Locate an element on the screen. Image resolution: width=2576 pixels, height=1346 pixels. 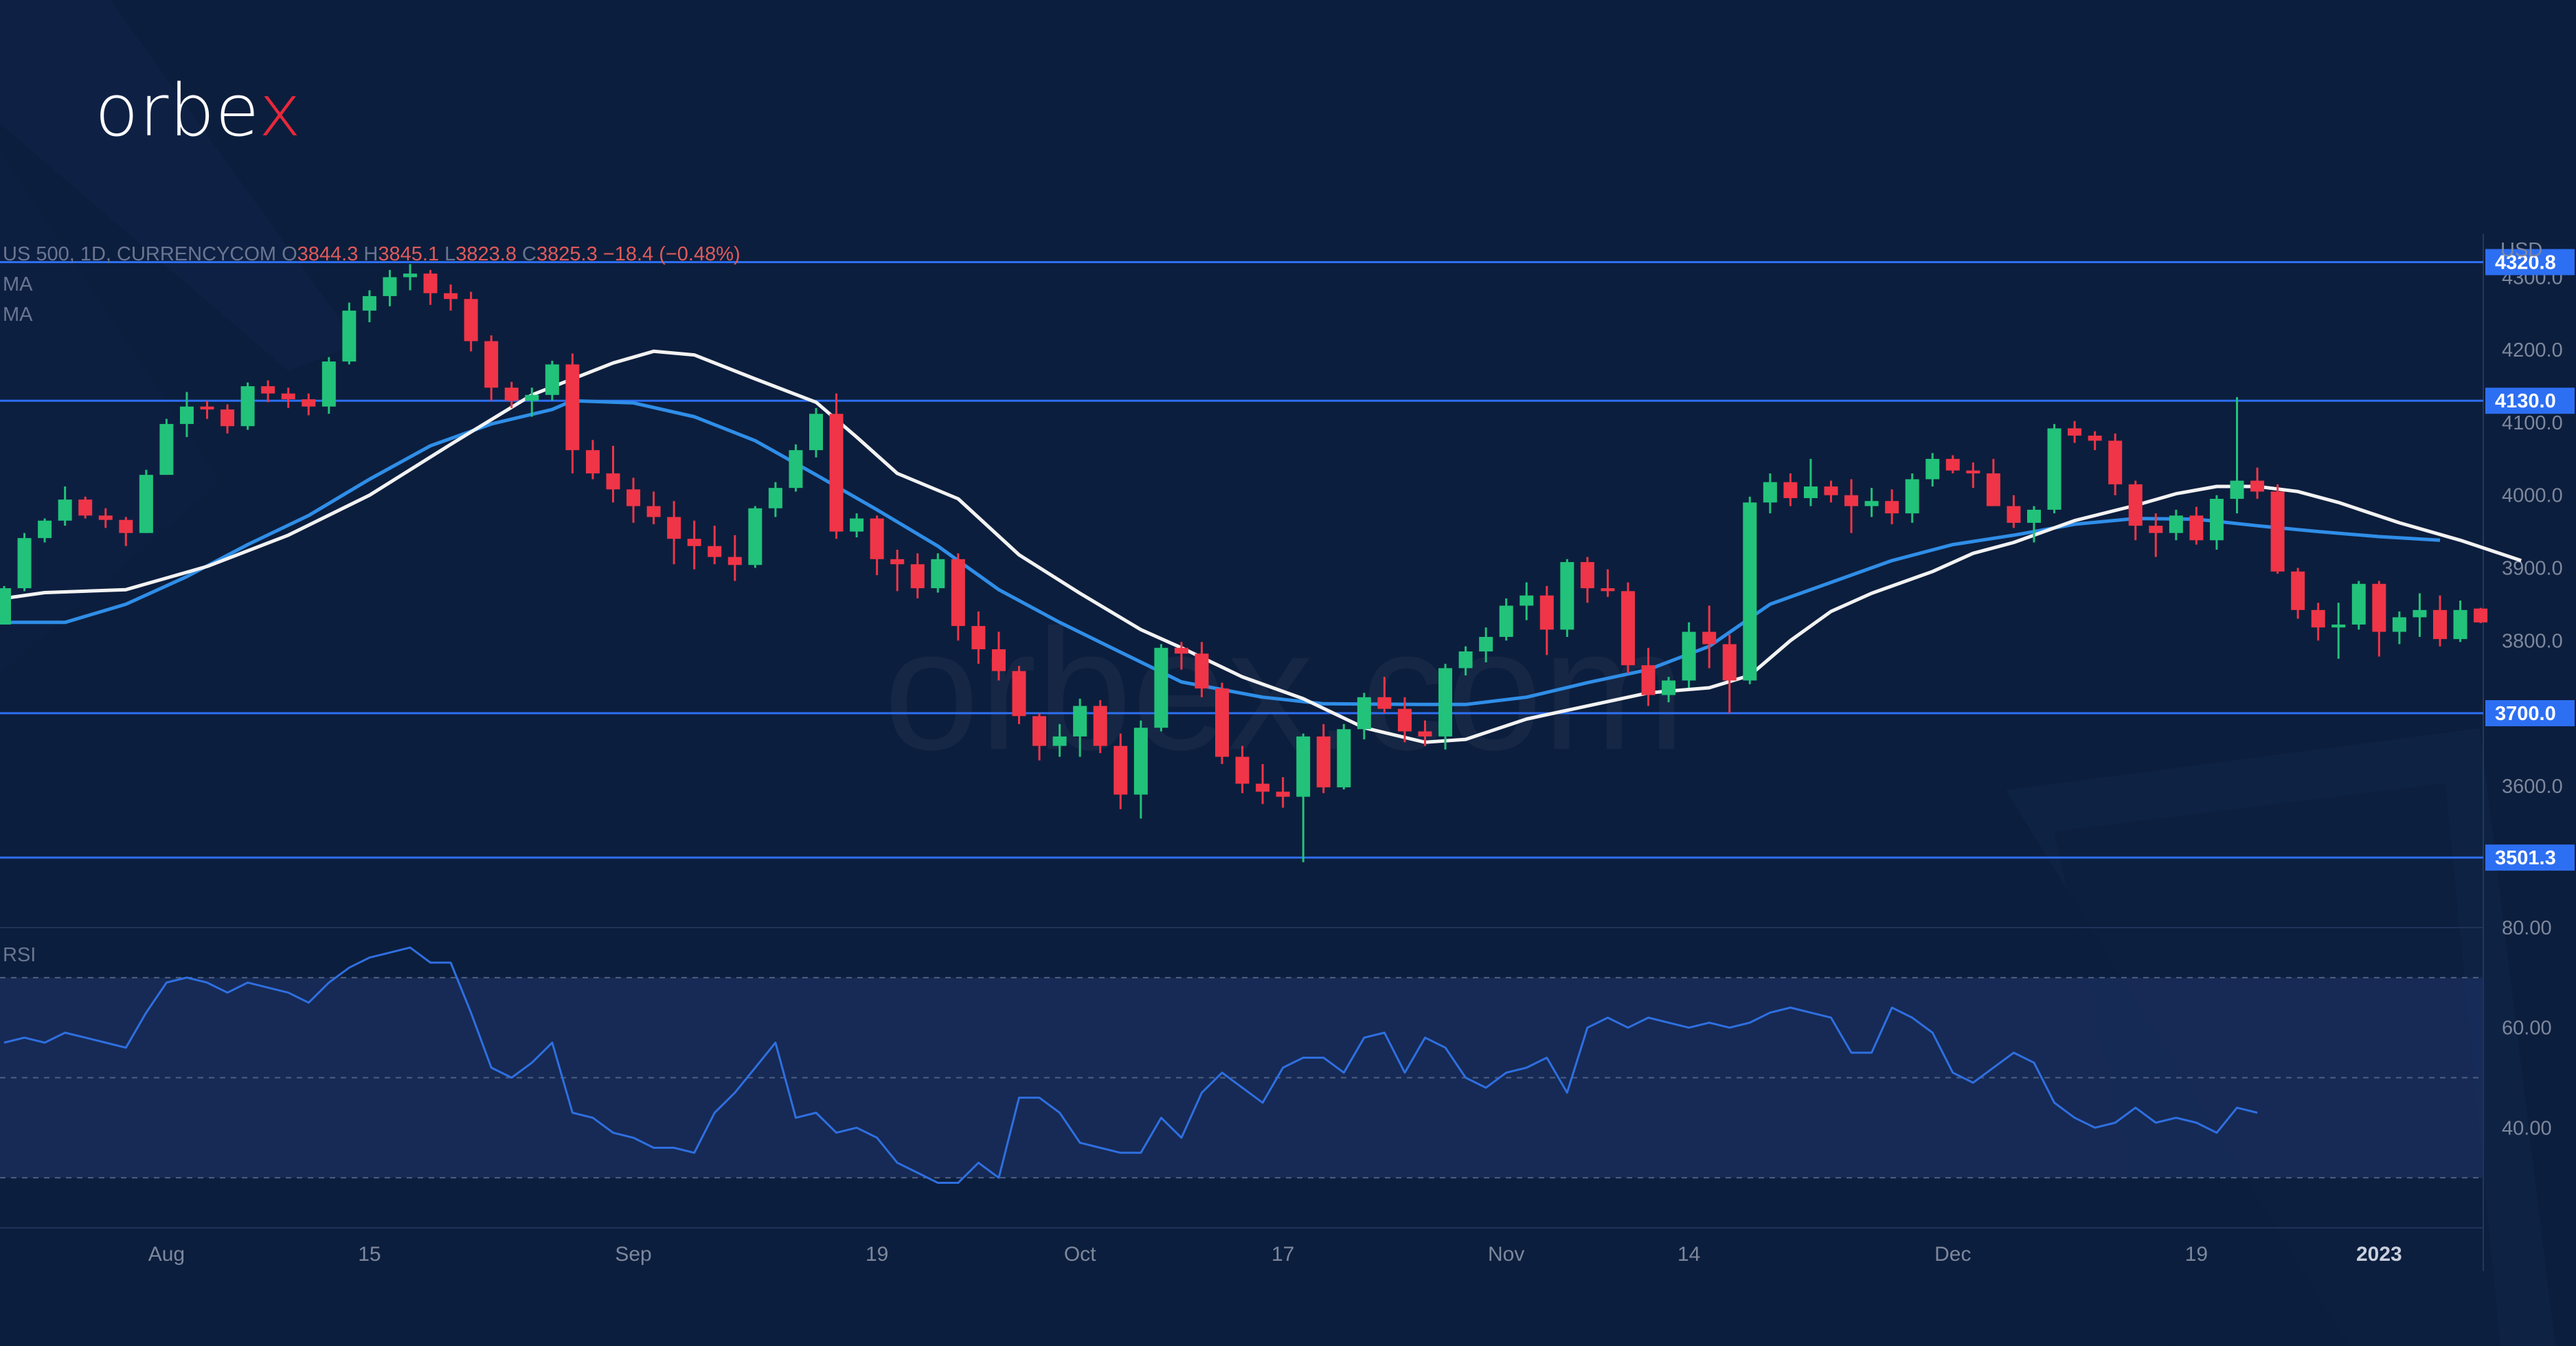
change-value: −18.4 (−0.48%) is located at coordinates (671, 254).